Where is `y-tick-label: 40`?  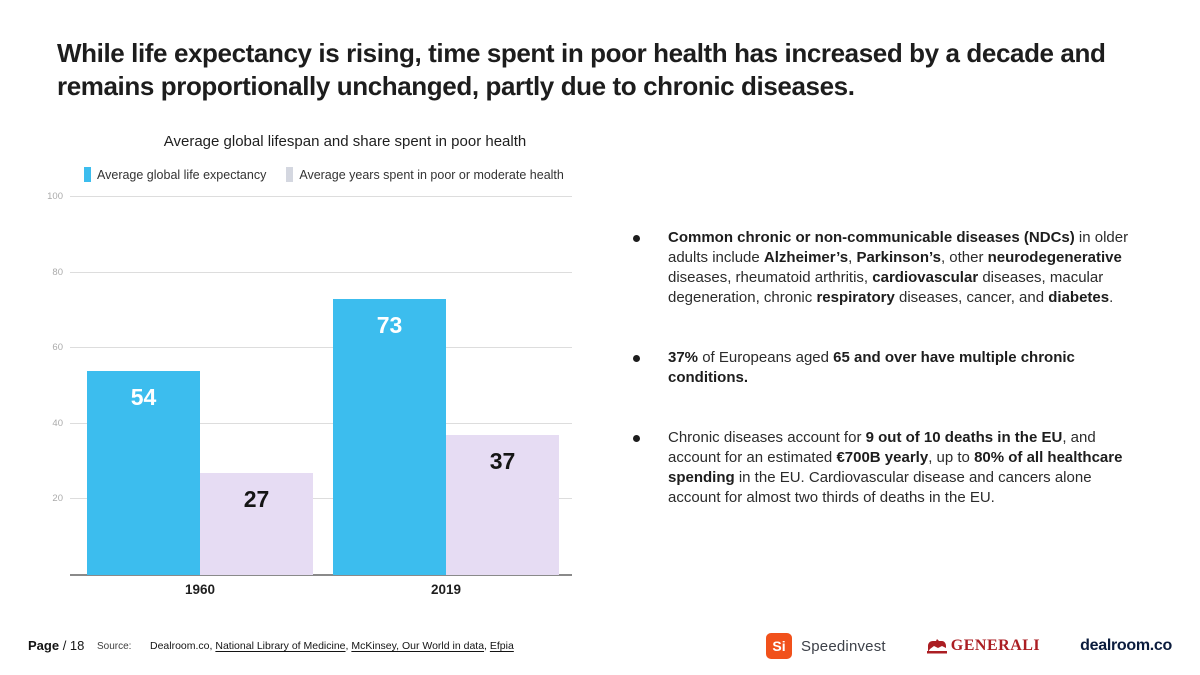
y-tick-label: 40 is located at coordinates (57, 423).